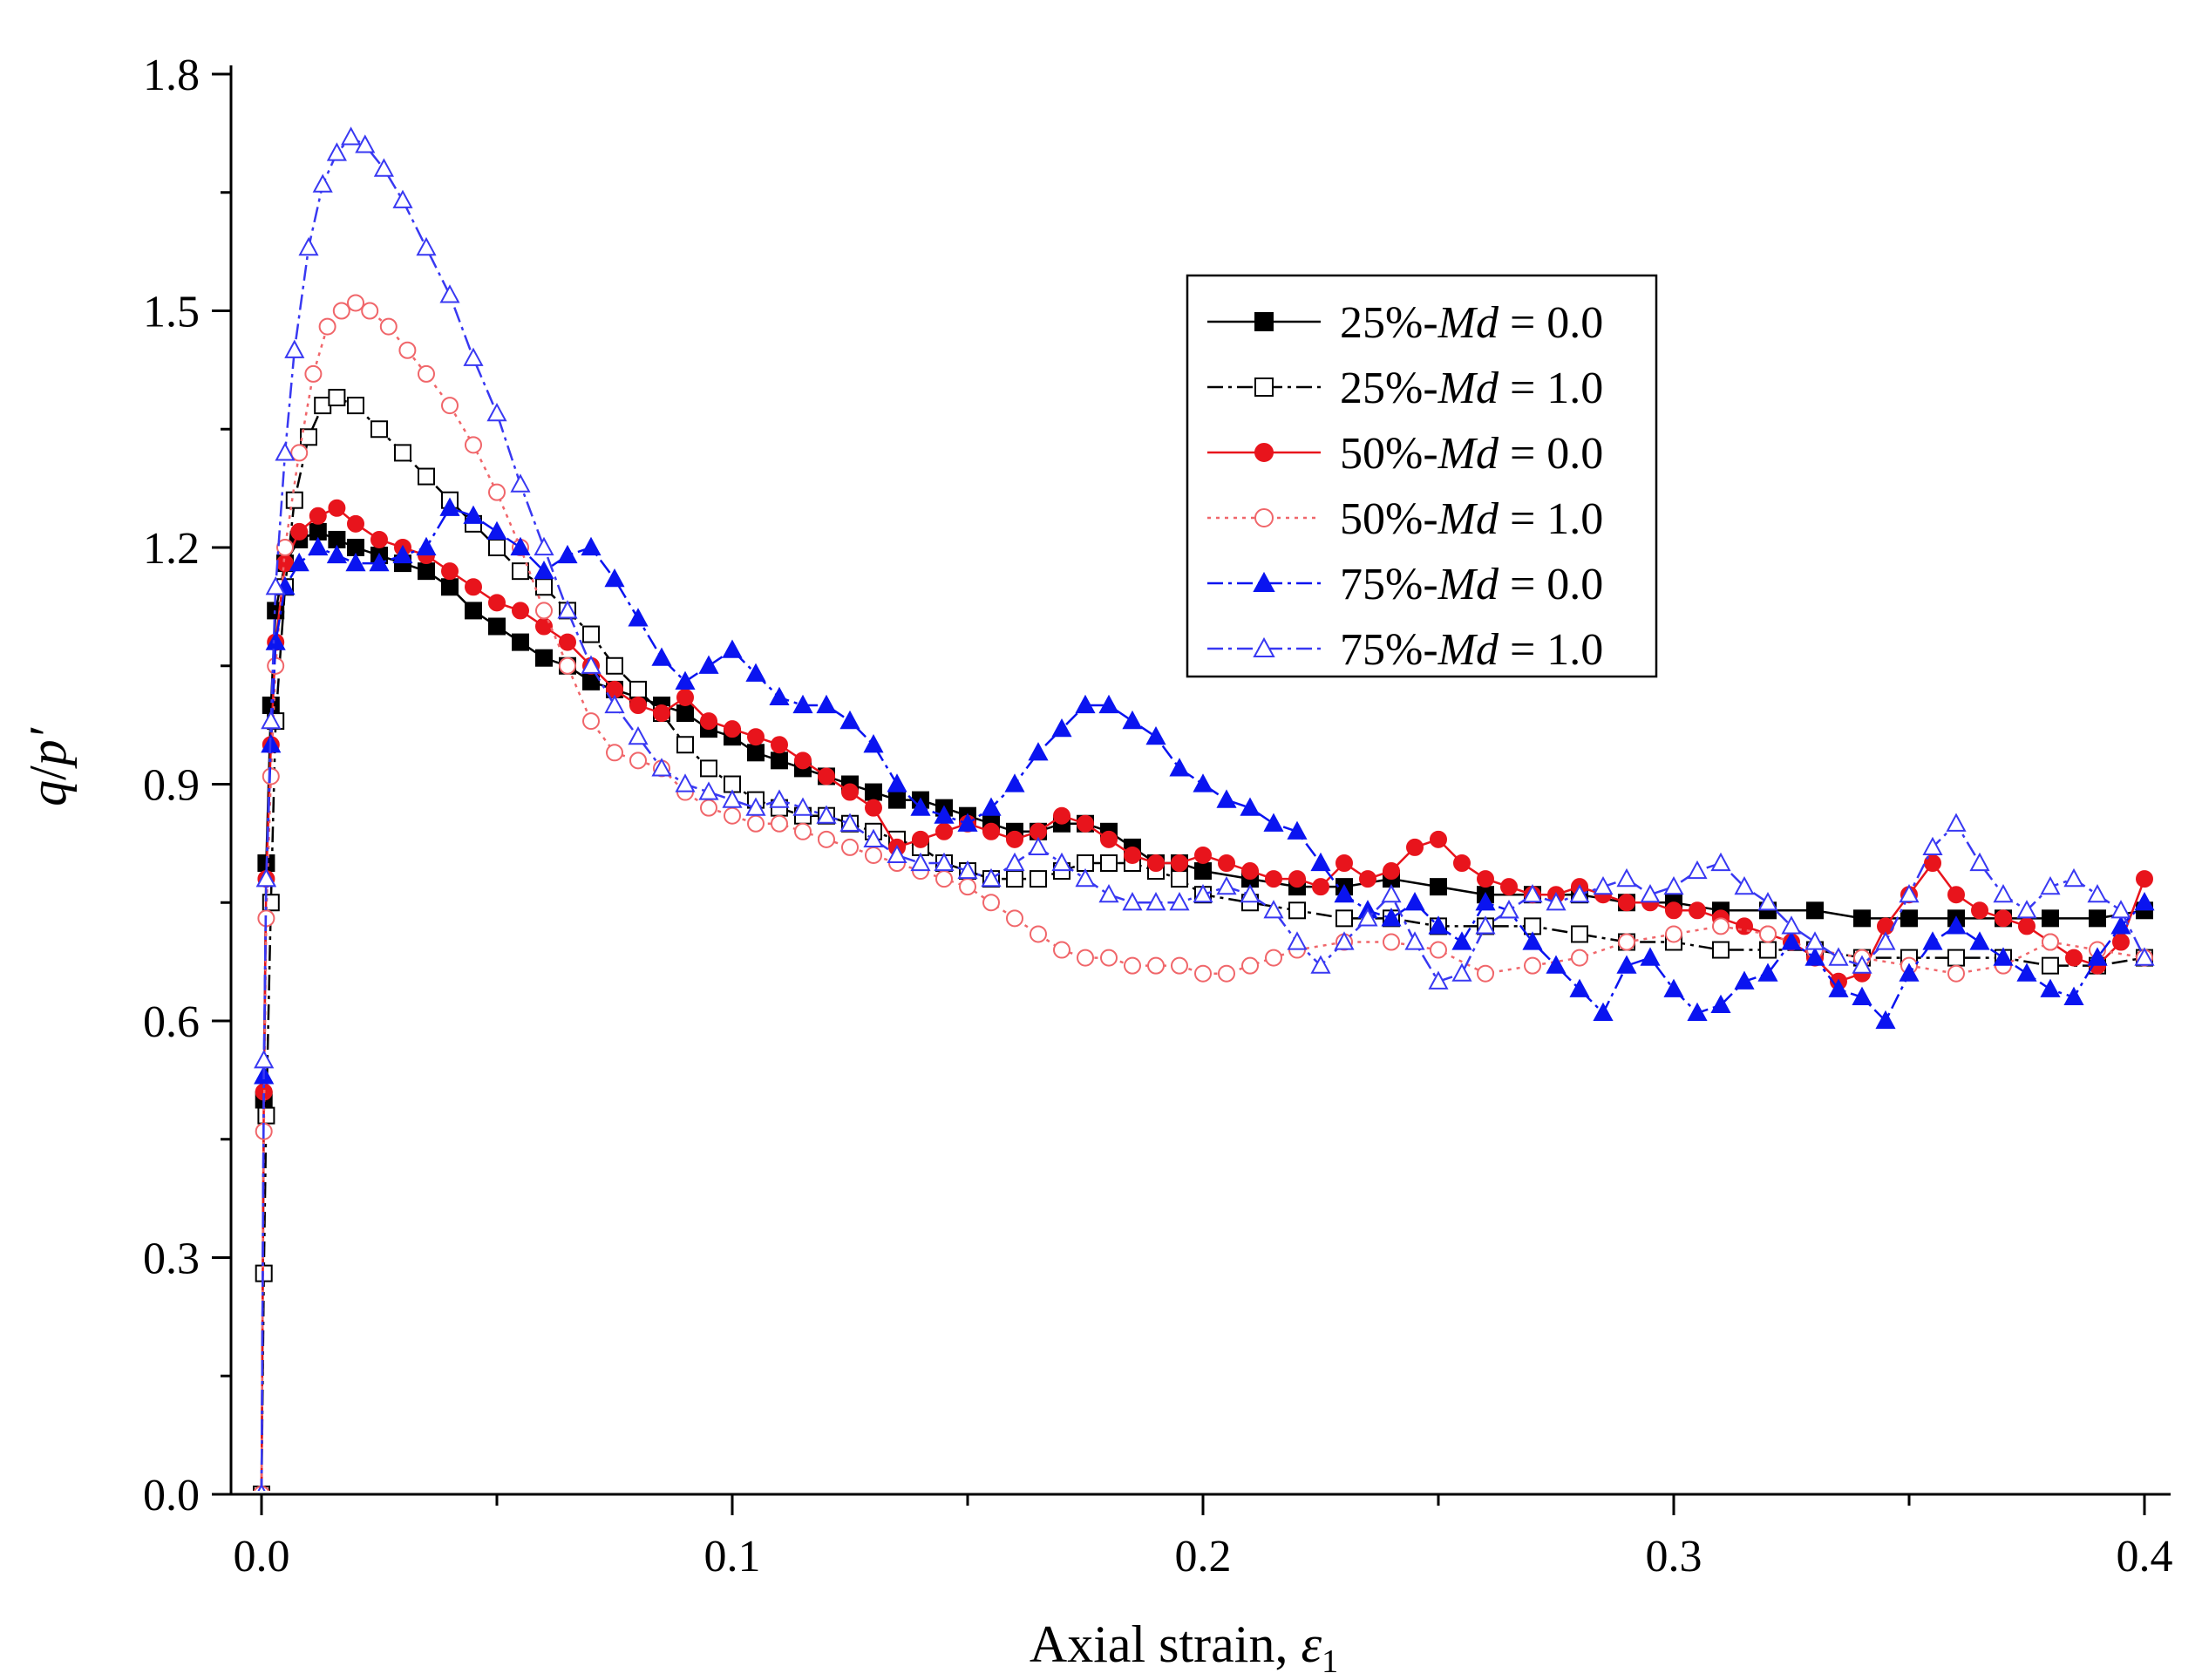  I want to click on x-tick-label: 0.4, so click(2145, 1556).